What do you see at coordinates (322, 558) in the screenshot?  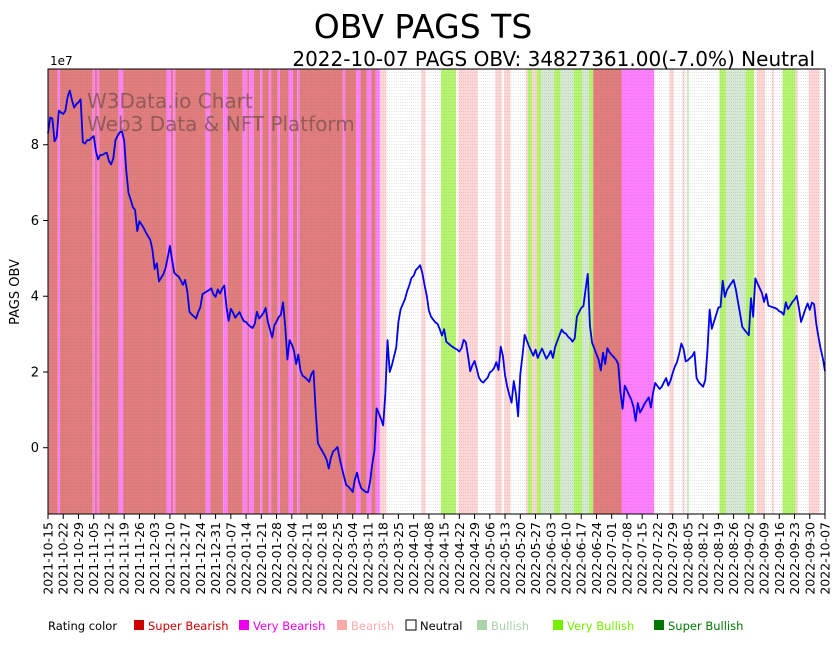 I see `x-tick-label: 2022-02-18` at bounding box center [322, 558].